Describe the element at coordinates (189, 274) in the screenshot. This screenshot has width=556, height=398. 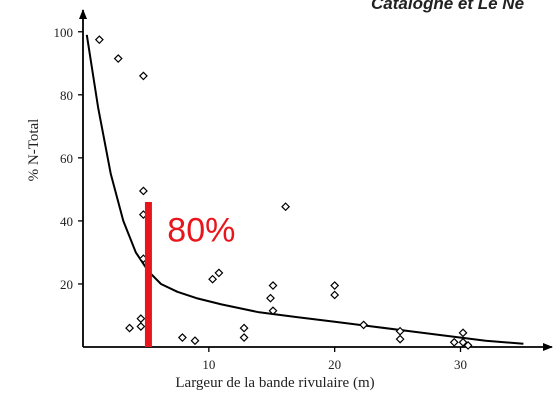
I see `annotations: 80%` at that location.